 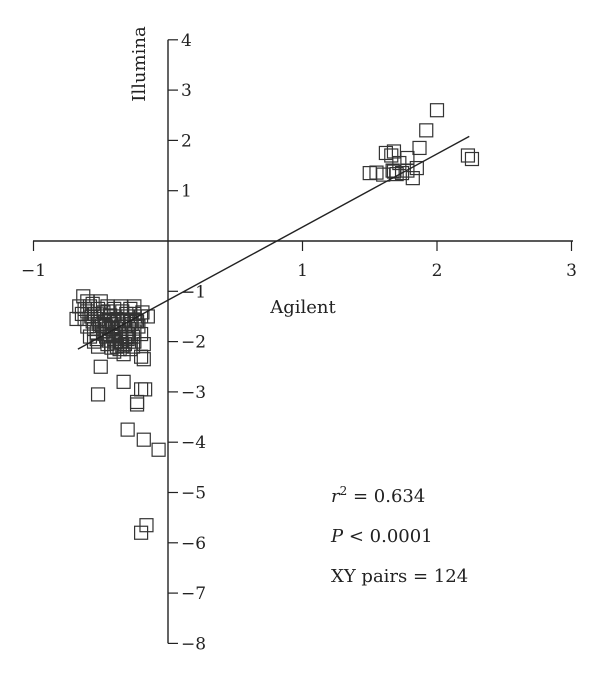 What do you see at coordinates (437, 271) in the screenshot?
I see `x-tick-label: 2` at bounding box center [437, 271].